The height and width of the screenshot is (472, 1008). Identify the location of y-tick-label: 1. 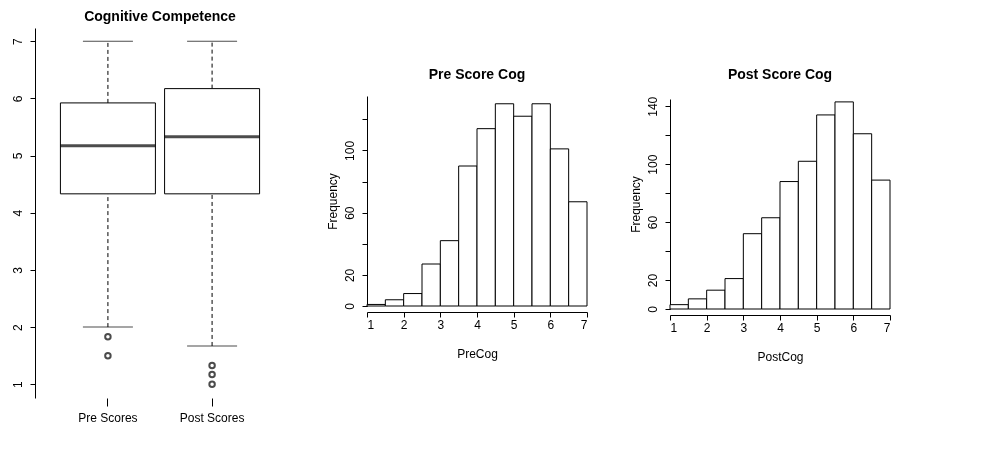
(17, 385).